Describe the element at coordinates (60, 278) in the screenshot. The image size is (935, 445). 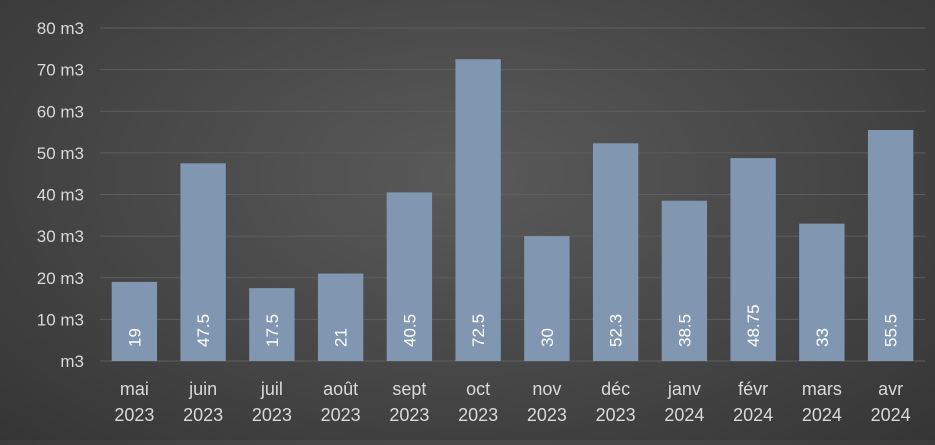
I see `y-tick-label: 20 m3` at that location.